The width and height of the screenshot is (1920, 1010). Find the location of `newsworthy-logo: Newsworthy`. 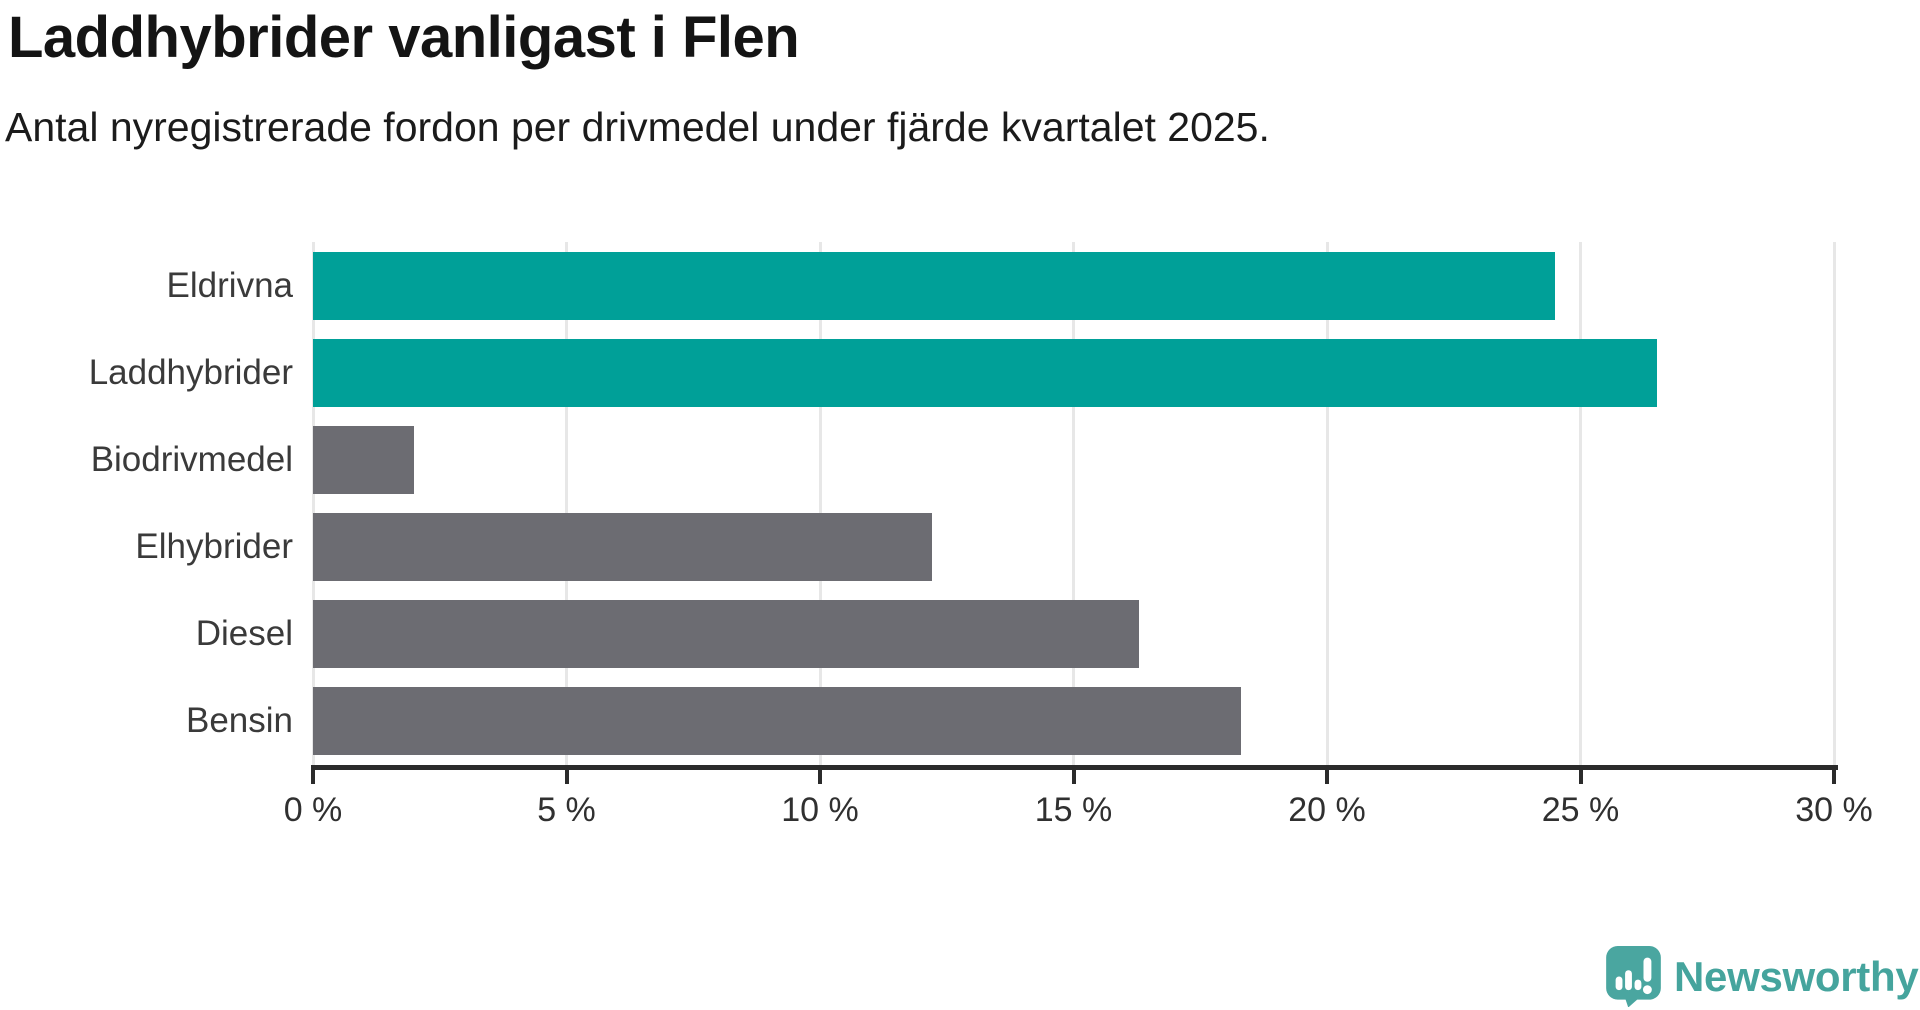

newsworthy-logo: Newsworthy is located at coordinates (1762, 976).